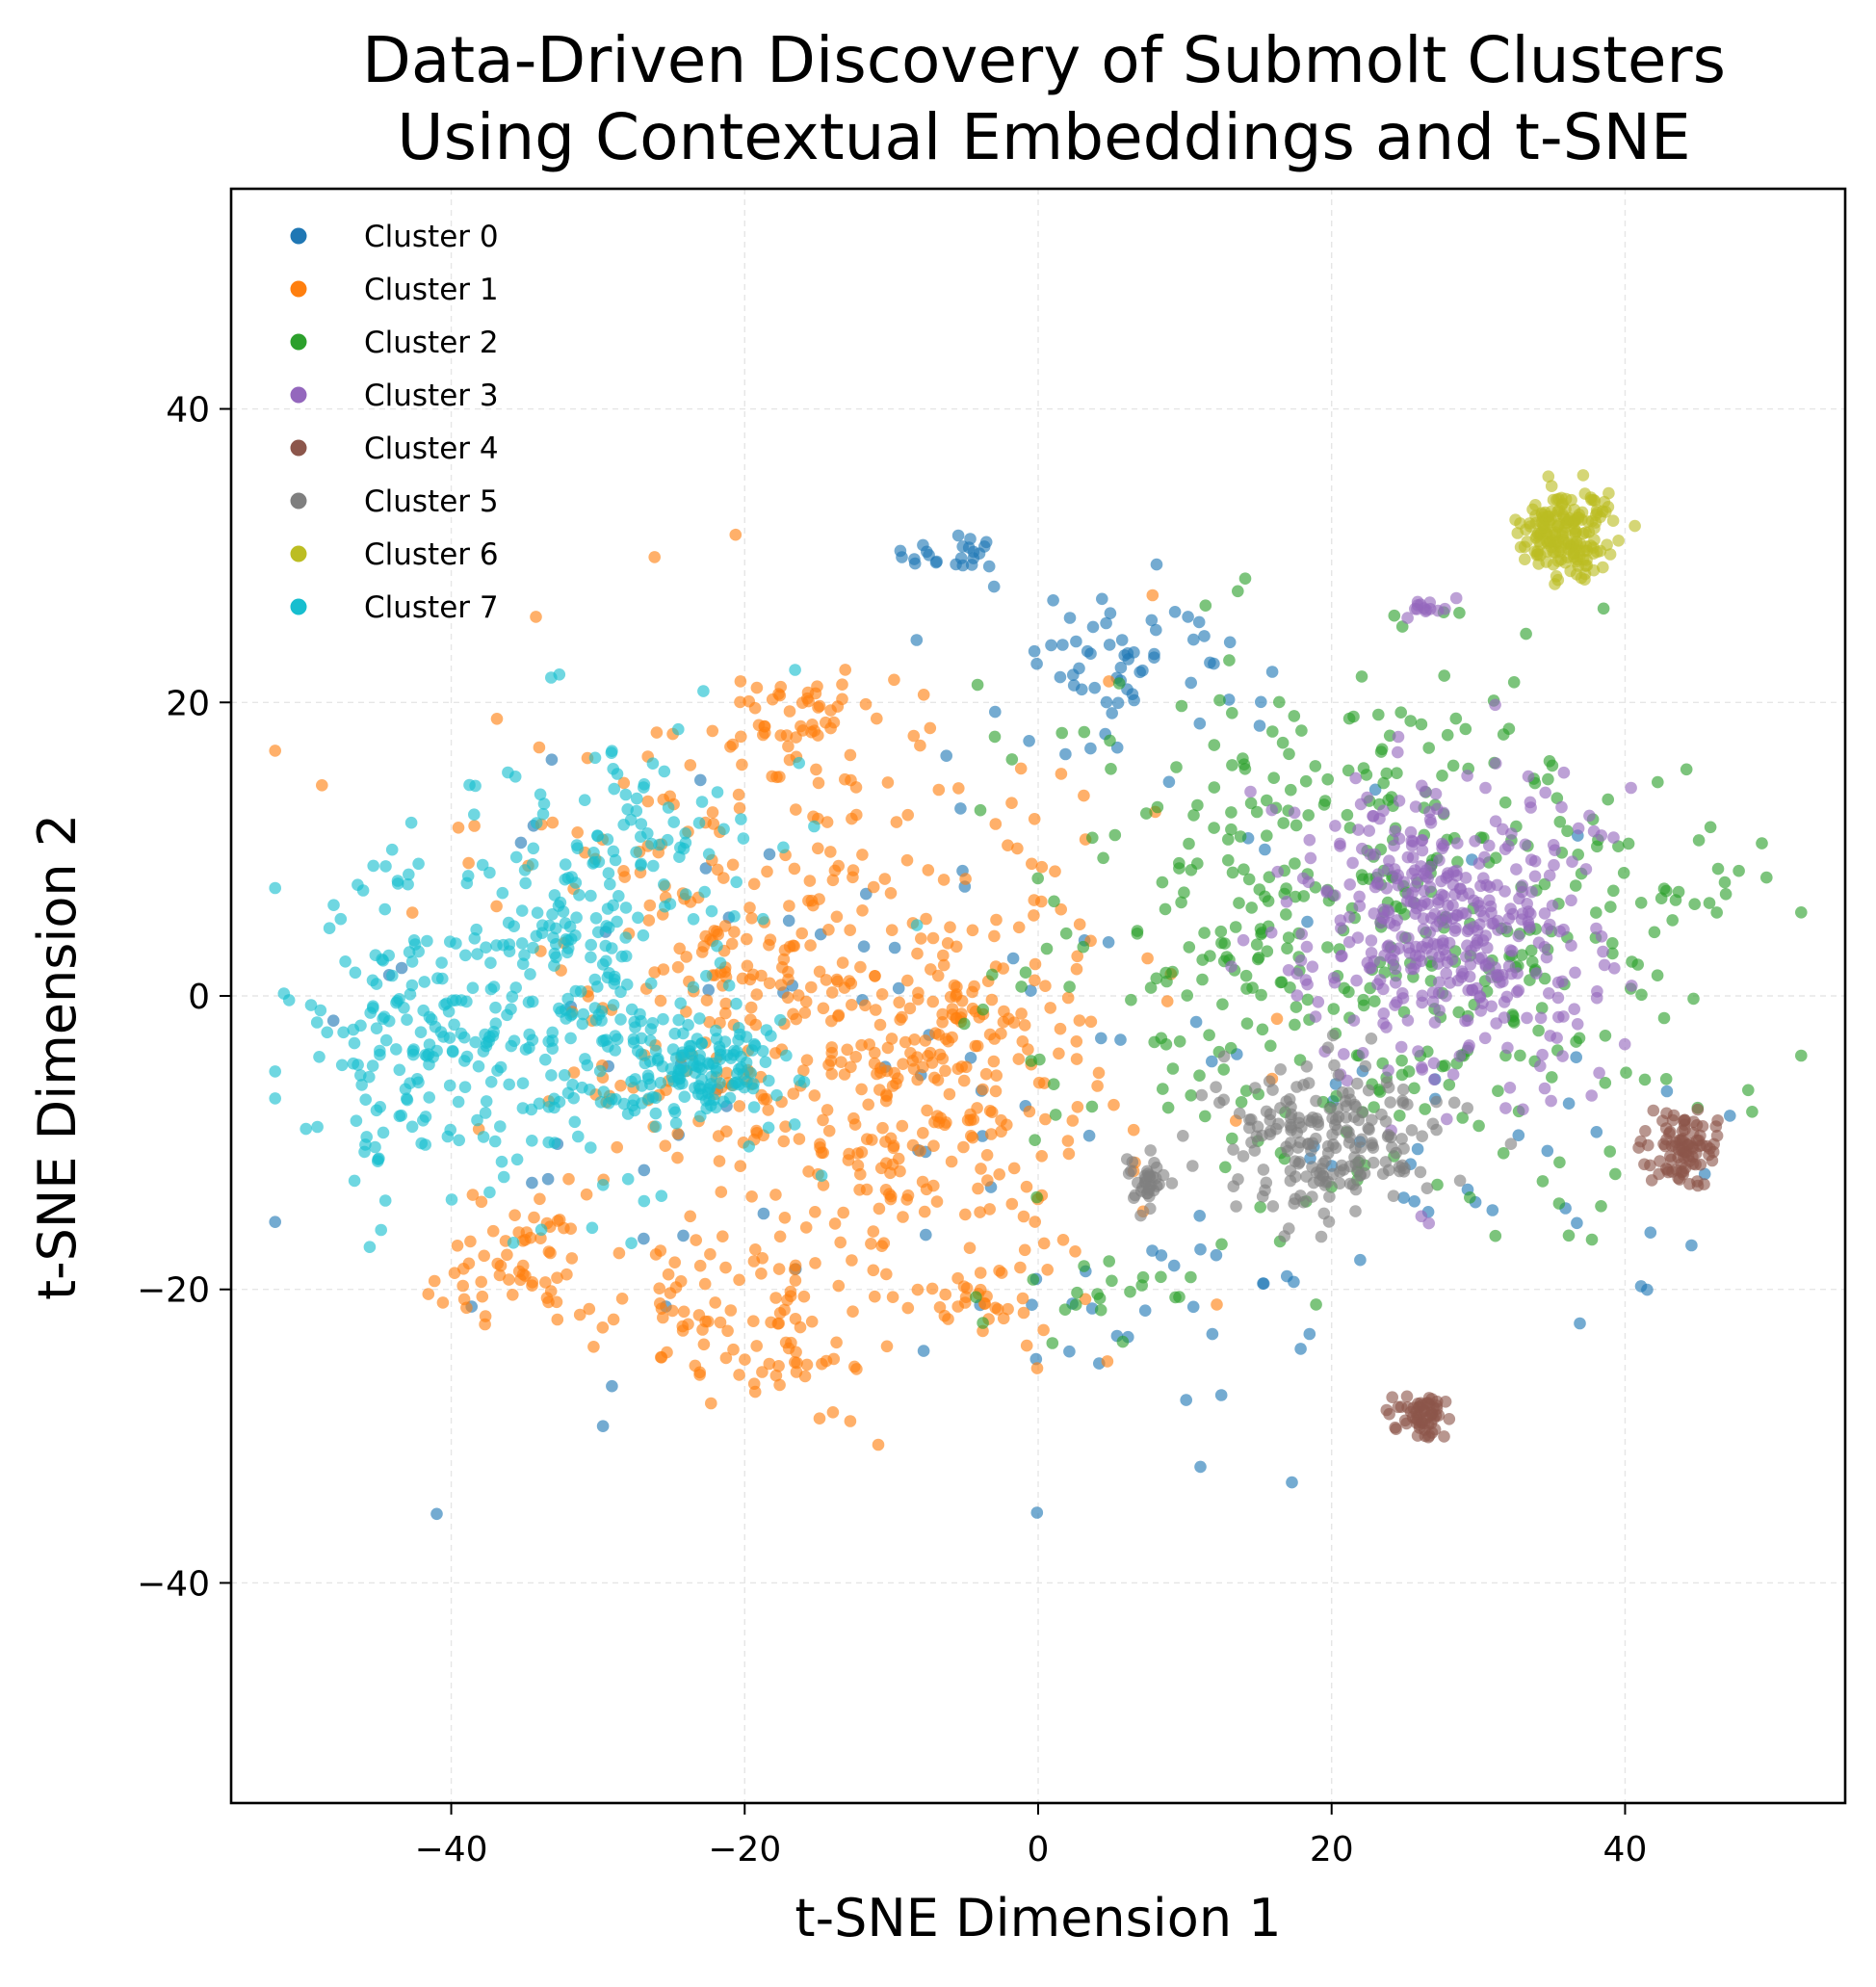 The image size is (1876, 1987). Describe the element at coordinates (1039, 1849) in the screenshot. I see `x-tick-label-2: 0` at that location.